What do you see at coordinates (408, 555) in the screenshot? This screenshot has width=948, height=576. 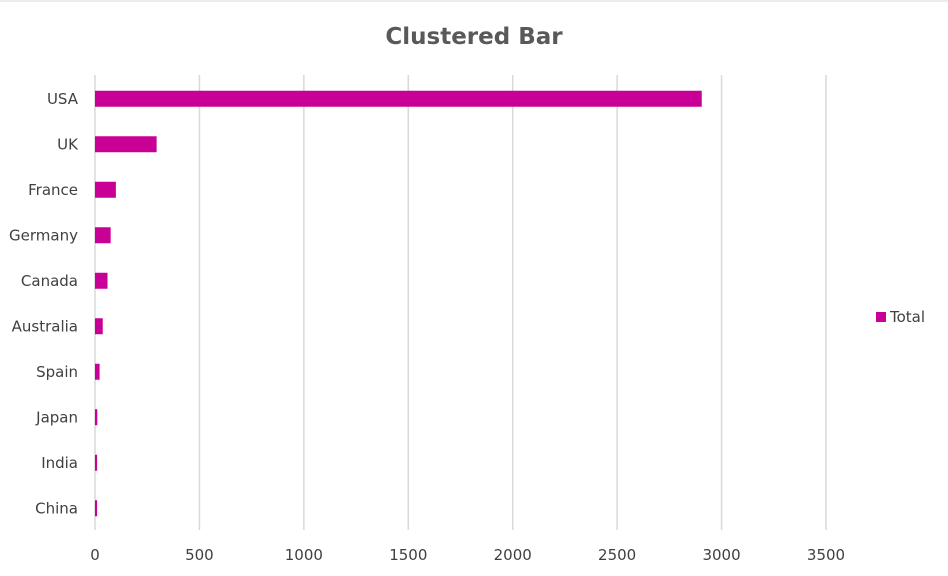 I see `x-tick-label: 1500` at bounding box center [408, 555].